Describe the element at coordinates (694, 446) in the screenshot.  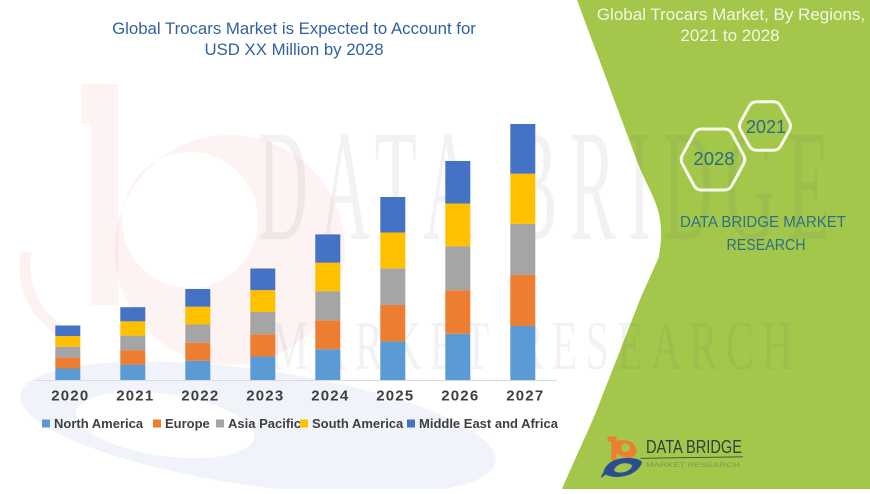
I see `svg-text: DATA BRIDGE` at that location.